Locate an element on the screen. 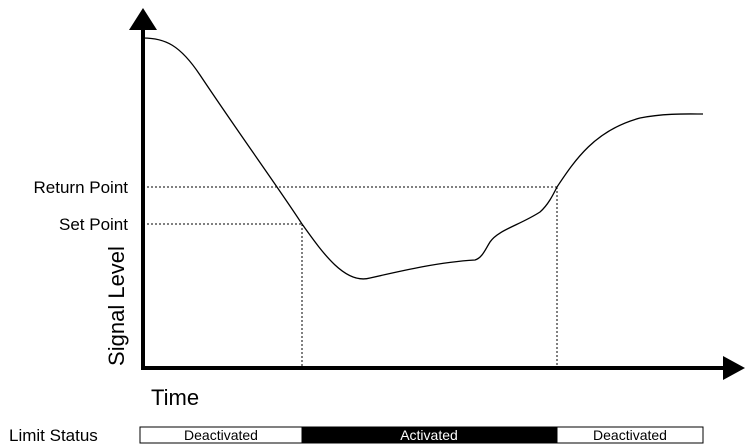  x-axis-arrowhead is located at coordinates (734, 368).